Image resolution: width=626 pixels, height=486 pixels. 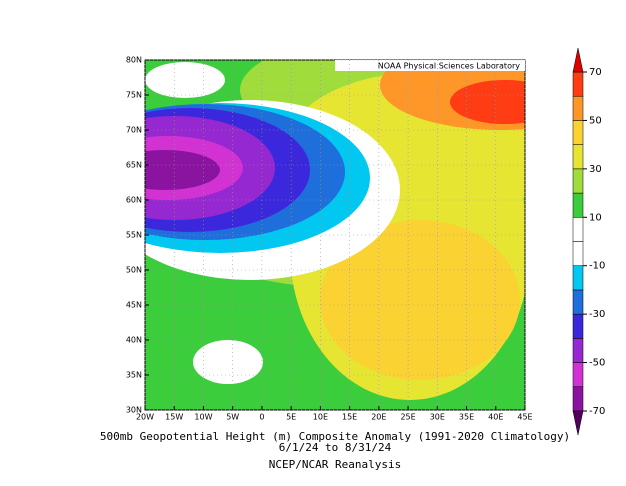 I want to click on x-tick-label: 5W, so click(x=232, y=417).